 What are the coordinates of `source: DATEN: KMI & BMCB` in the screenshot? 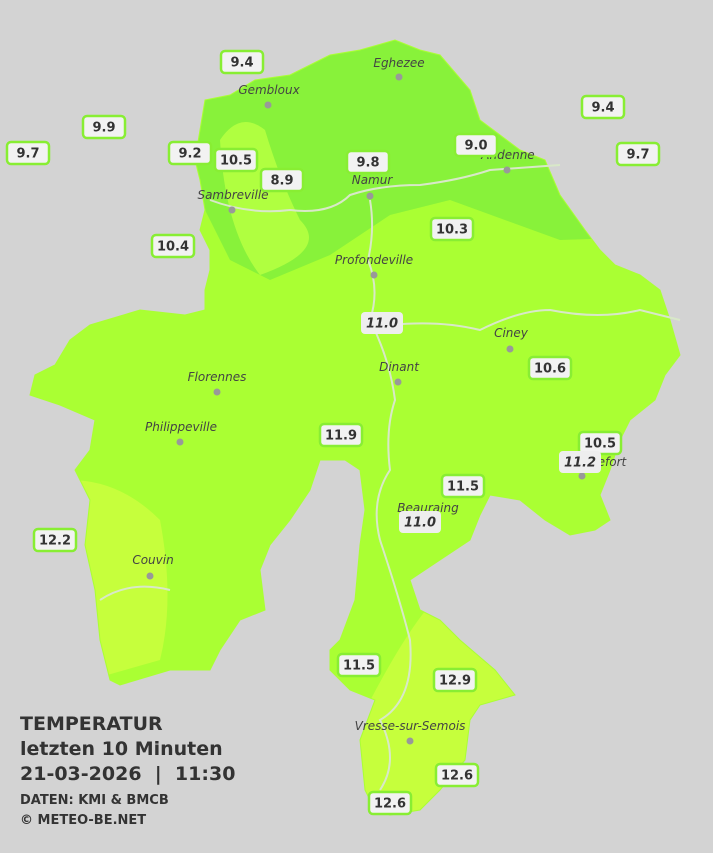 It's located at (94, 800).